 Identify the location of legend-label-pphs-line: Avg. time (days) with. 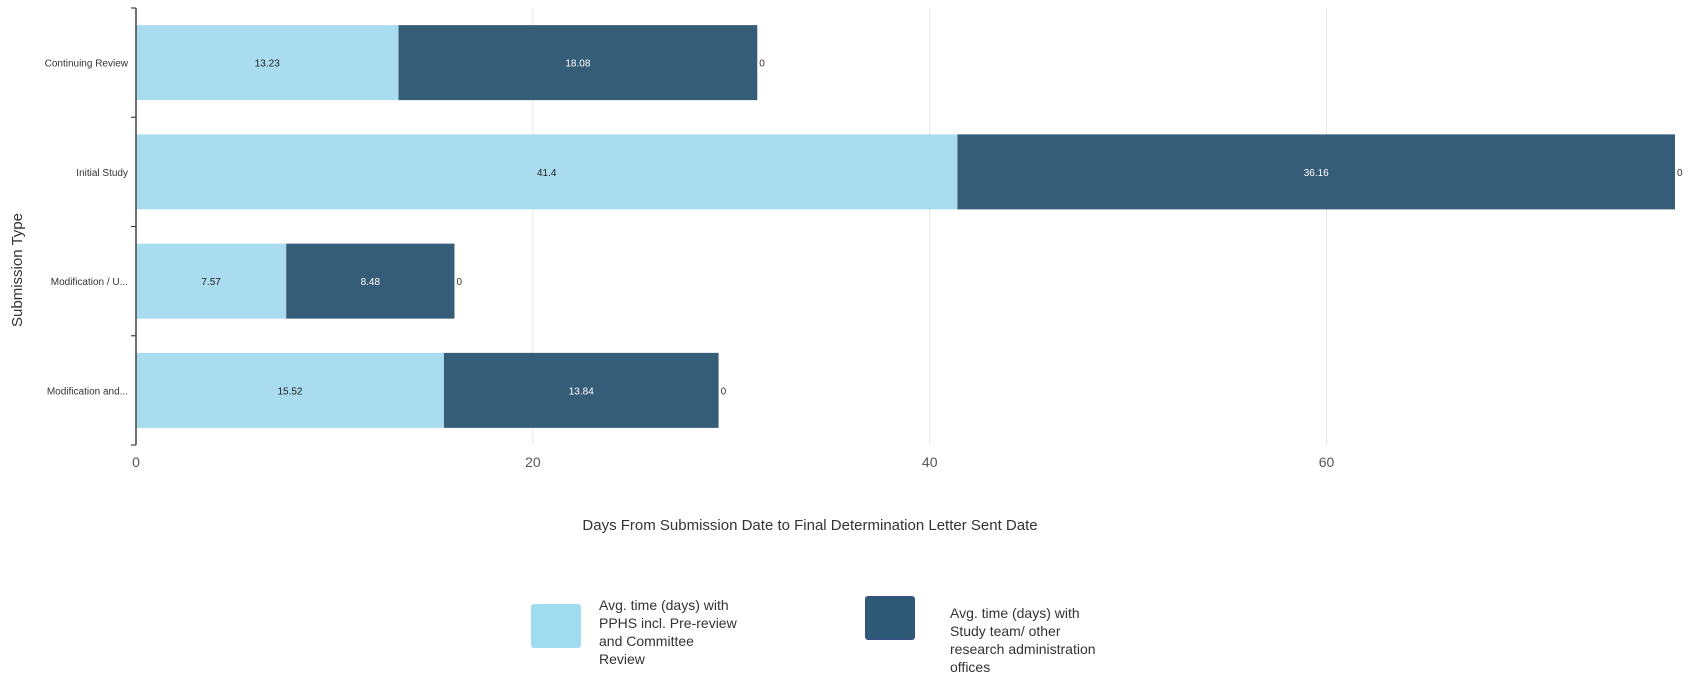
(664, 605).